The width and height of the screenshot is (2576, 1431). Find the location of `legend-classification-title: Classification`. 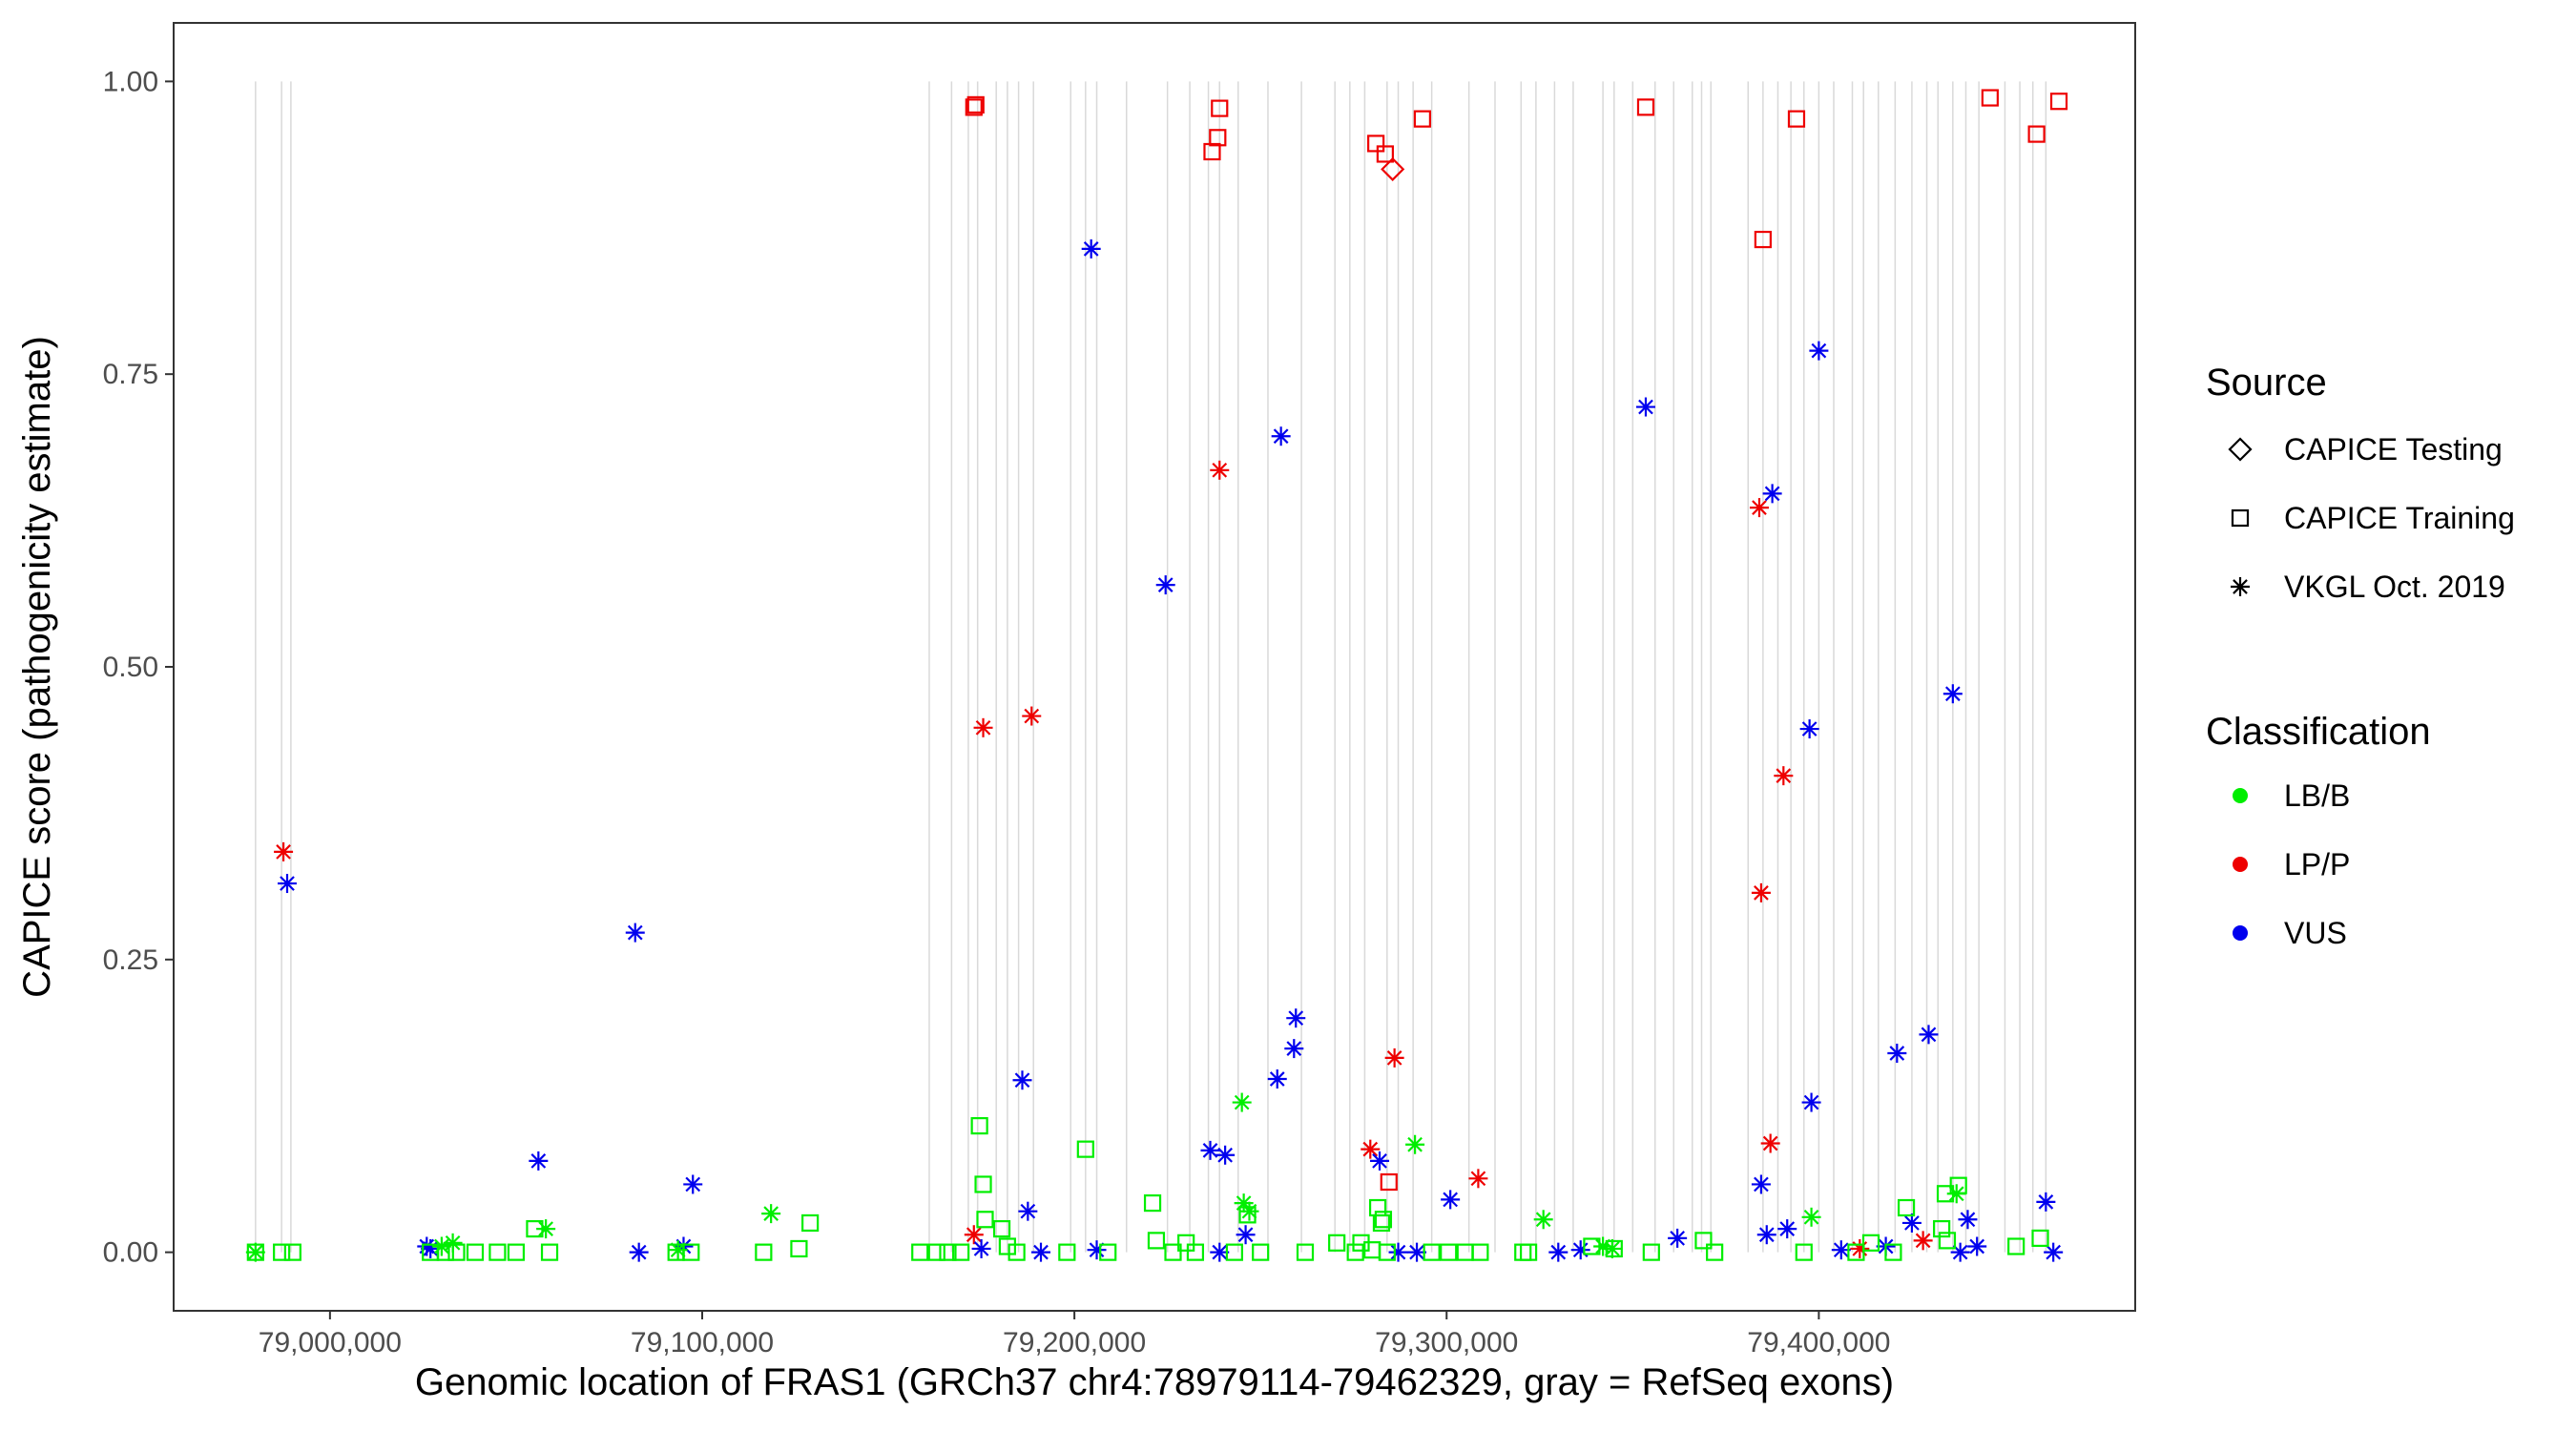

legend-classification-title: Classification is located at coordinates (2318, 732).